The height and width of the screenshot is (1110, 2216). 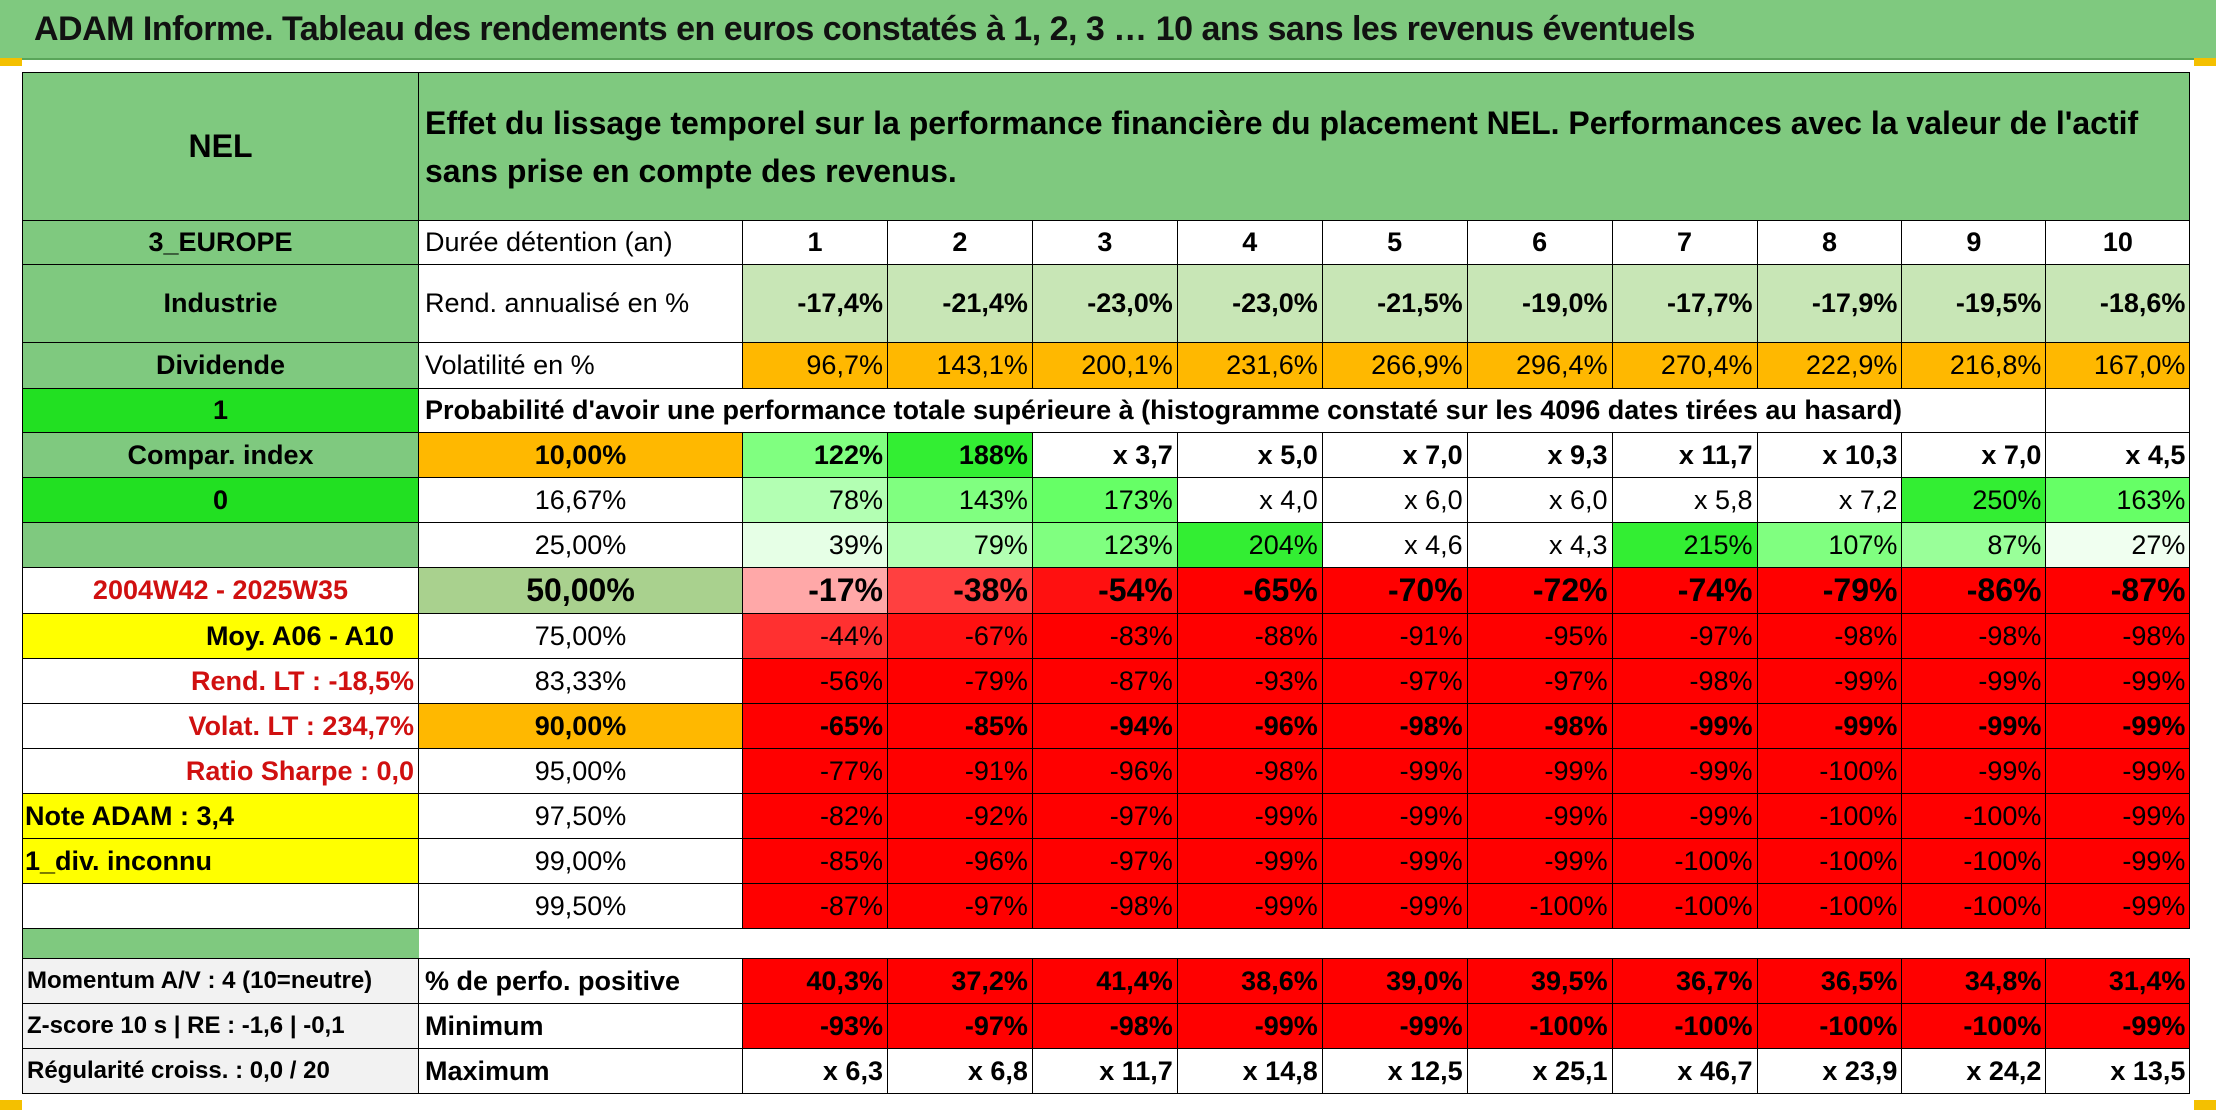 What do you see at coordinates (580, 500) in the screenshot?
I see `probability-threshold: 16,67%` at bounding box center [580, 500].